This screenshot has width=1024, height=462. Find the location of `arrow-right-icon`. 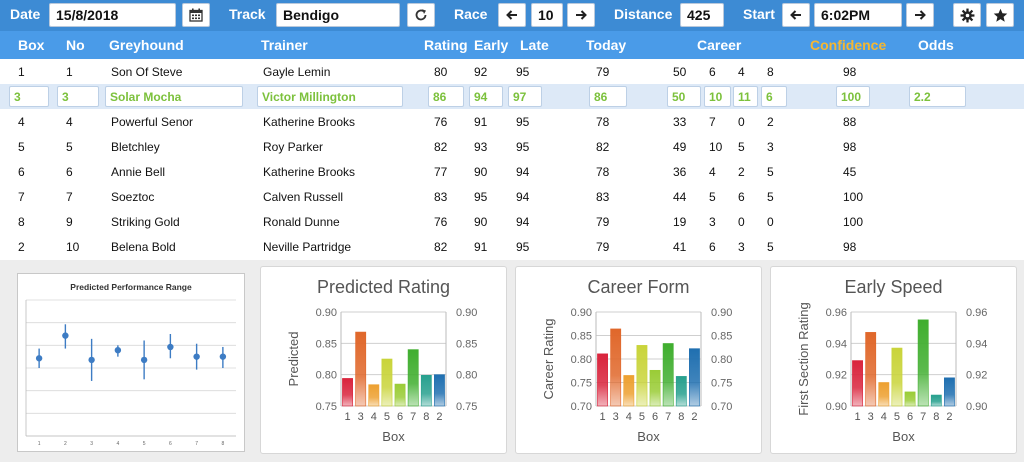

arrow-right-icon is located at coordinates (581, 15).